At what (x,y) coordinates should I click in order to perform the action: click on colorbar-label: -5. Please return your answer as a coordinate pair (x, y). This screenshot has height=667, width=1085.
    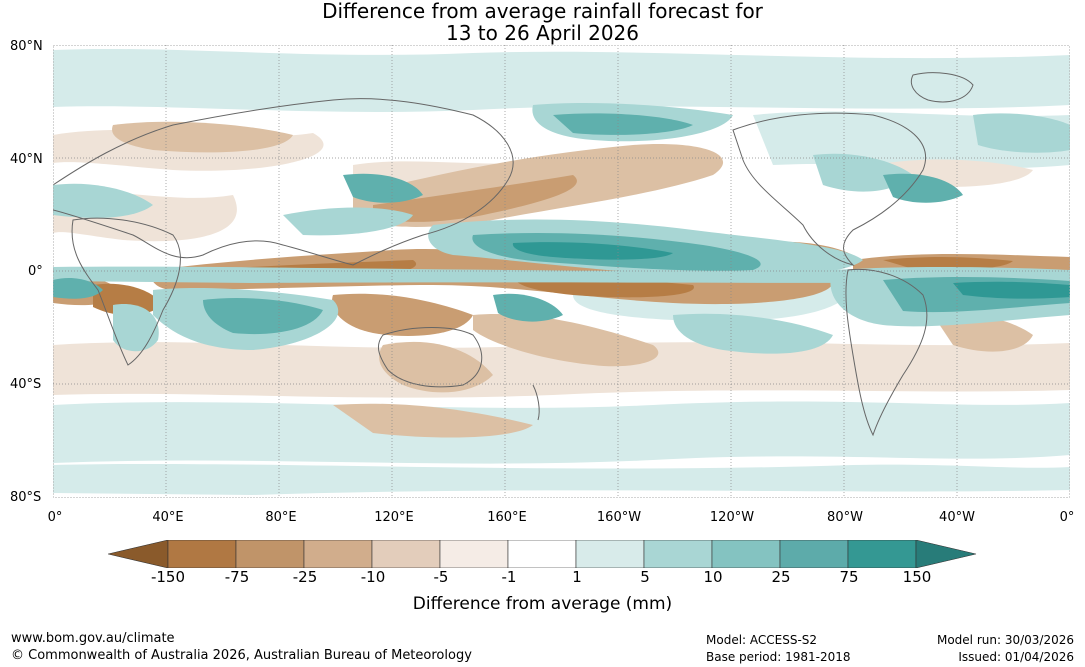
    Looking at the image, I should click on (441, 577).